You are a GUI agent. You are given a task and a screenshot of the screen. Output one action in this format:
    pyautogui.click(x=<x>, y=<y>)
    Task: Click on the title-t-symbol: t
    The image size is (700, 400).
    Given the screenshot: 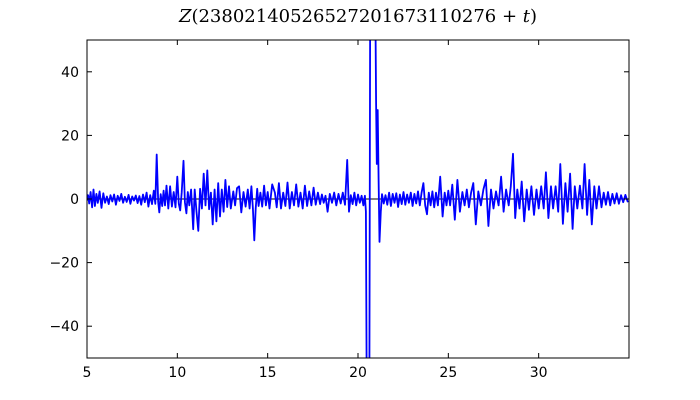 What is the action you would take?
    pyautogui.click(x=526, y=16)
    